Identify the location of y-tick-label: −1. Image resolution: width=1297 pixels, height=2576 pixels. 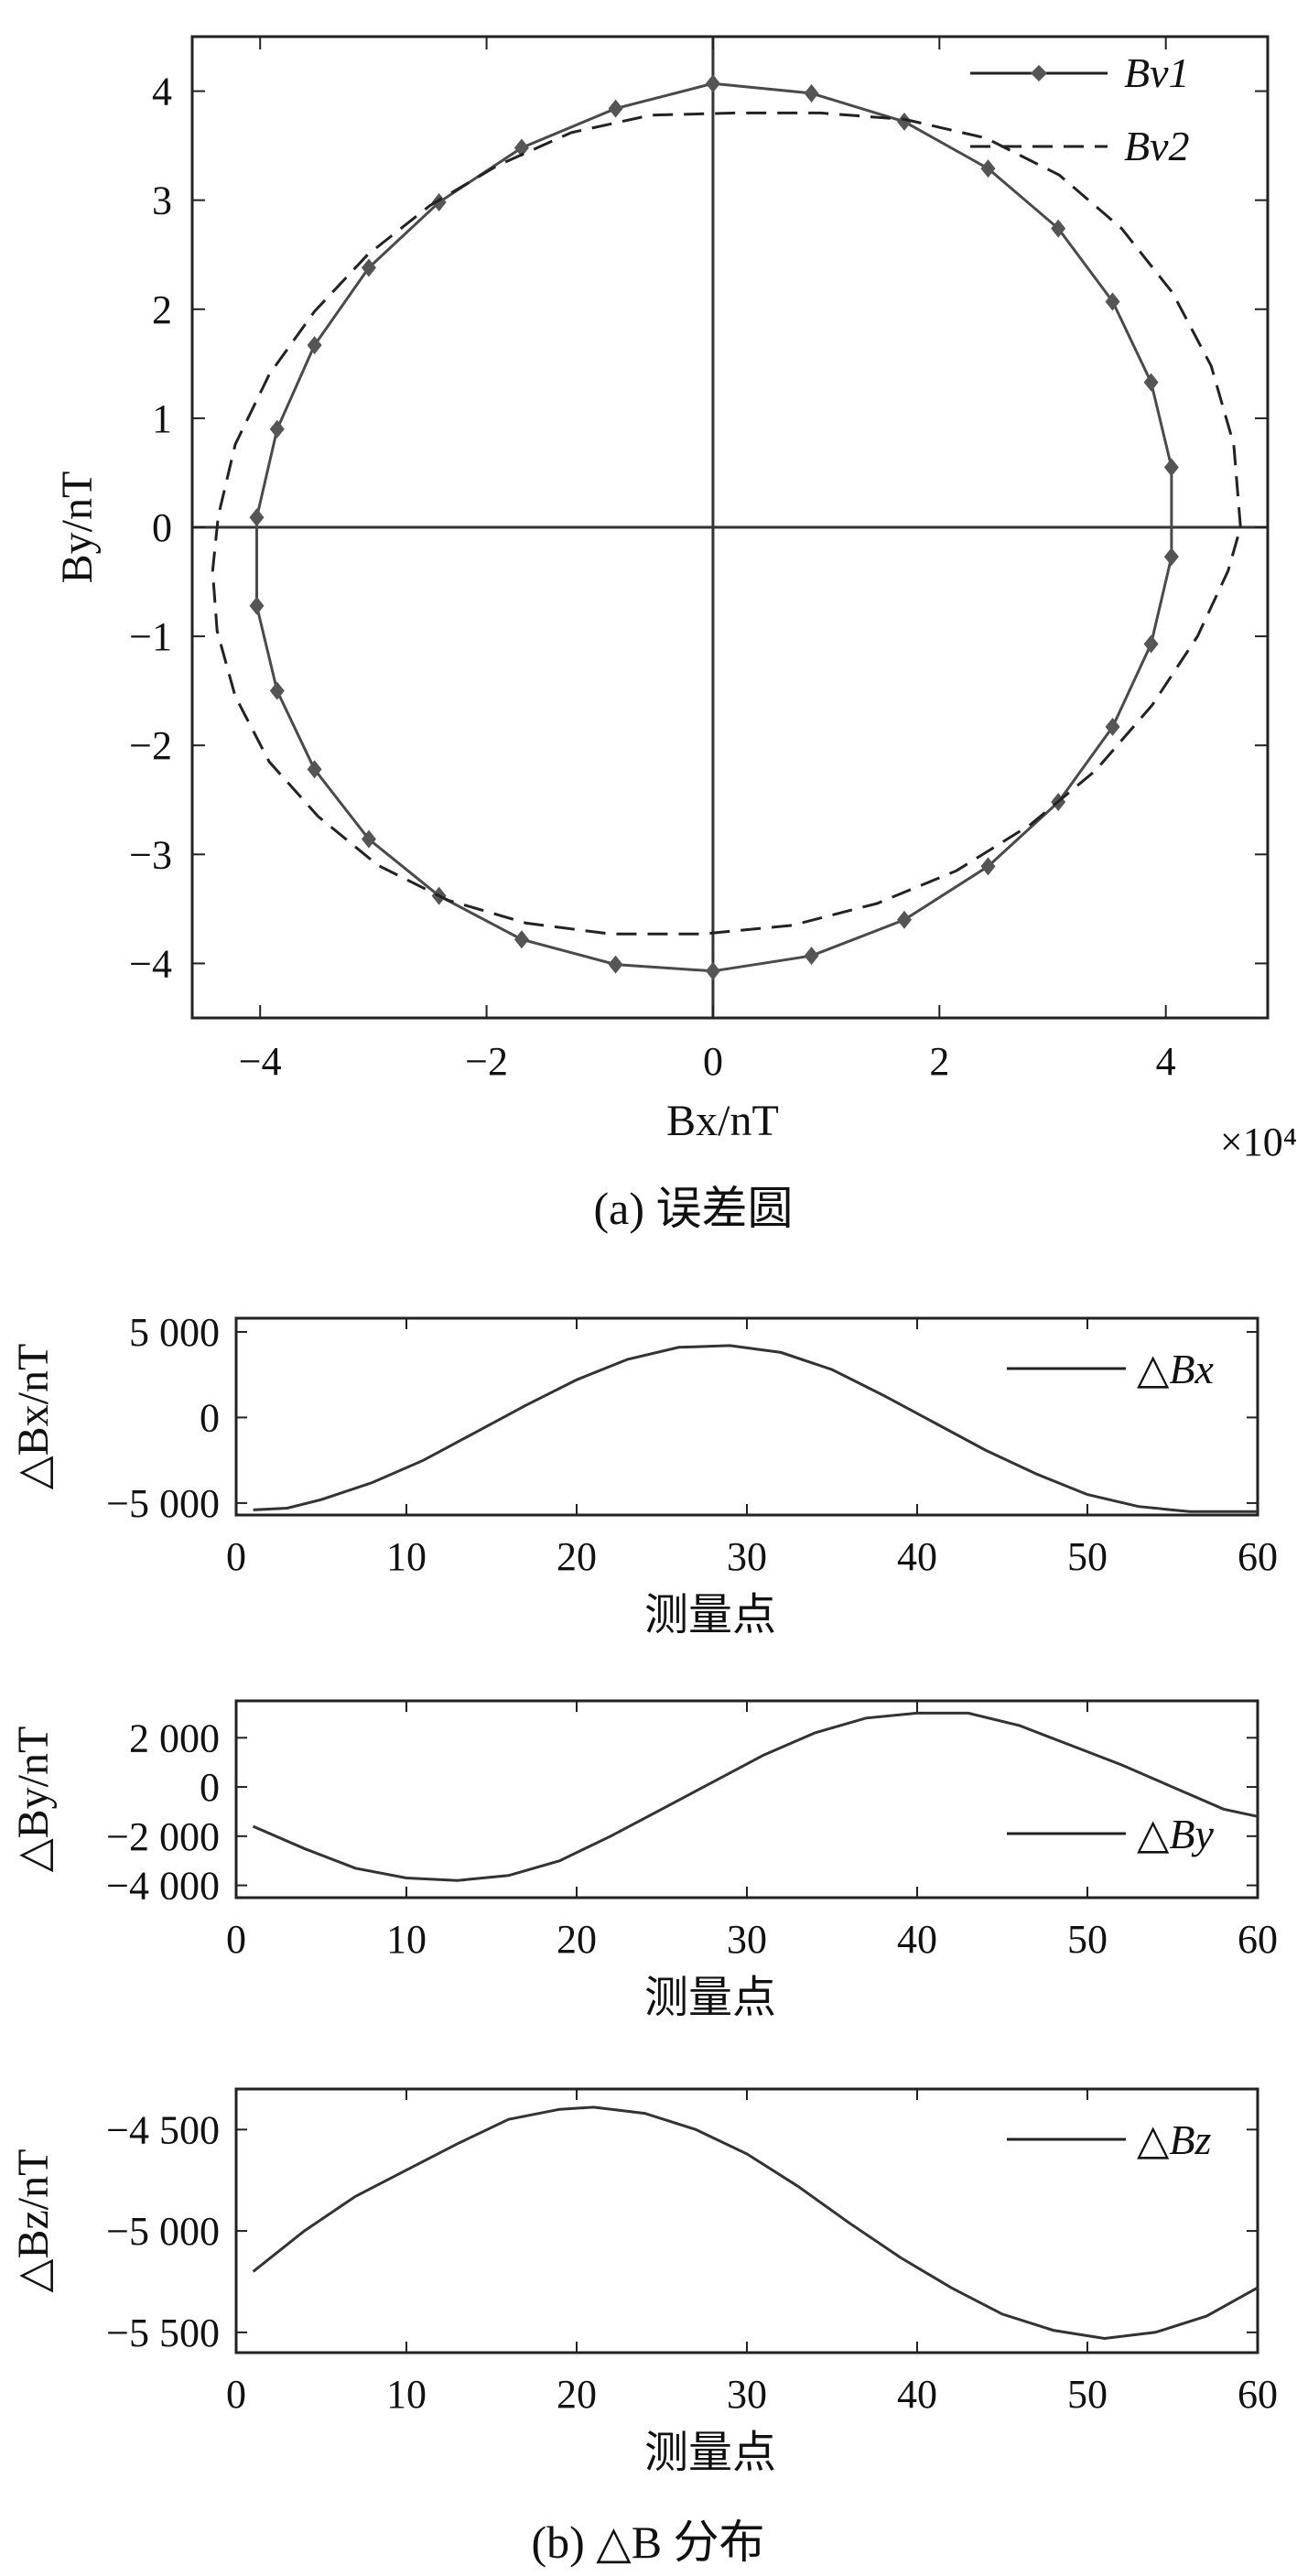
(150, 637).